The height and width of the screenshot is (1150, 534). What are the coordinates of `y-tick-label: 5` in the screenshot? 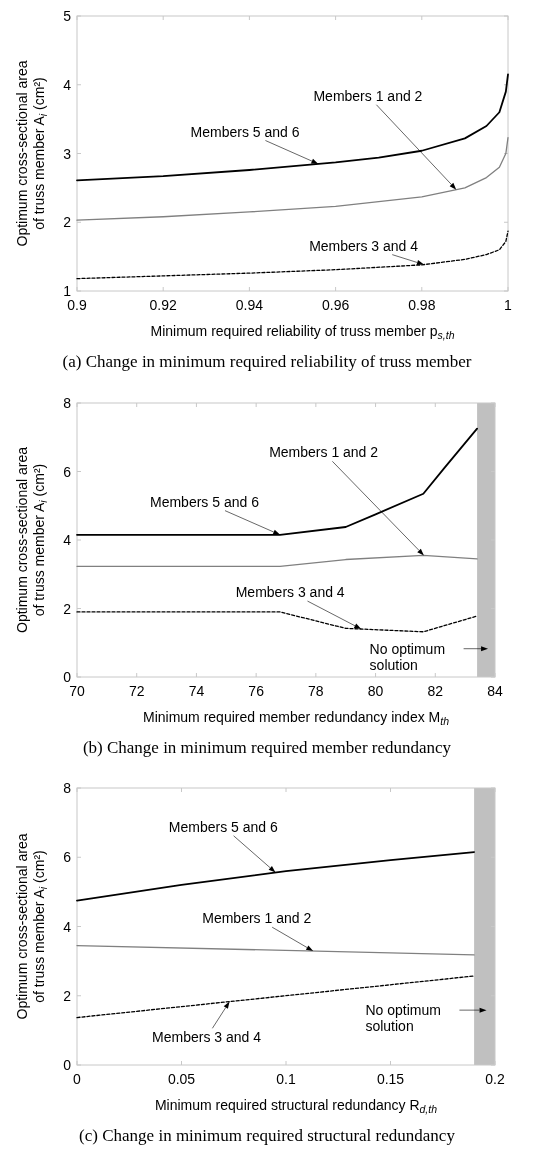 It's located at (67, 16).